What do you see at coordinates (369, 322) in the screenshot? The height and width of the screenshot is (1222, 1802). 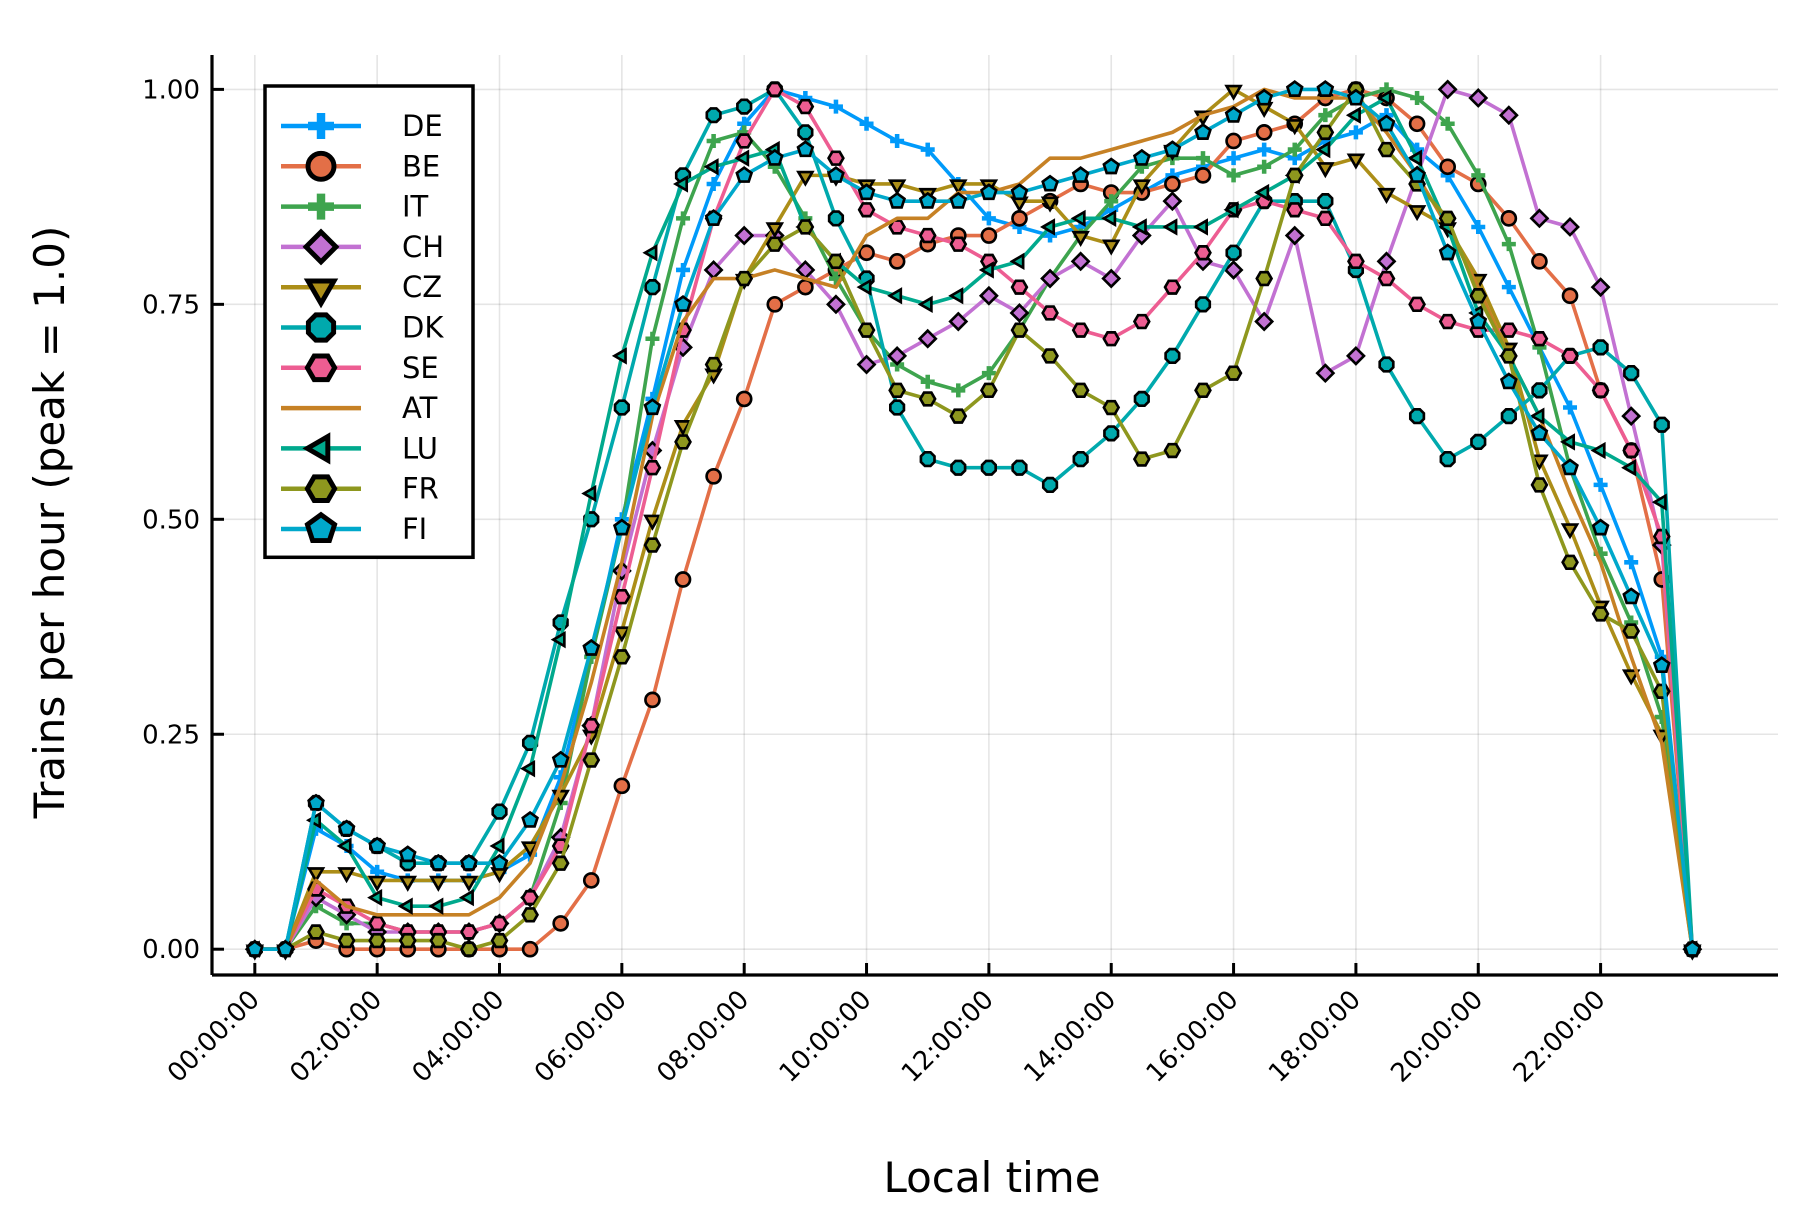 I see `legend: DE BE IT CH CZ DK SE AT LU FR FI` at bounding box center [369, 322].